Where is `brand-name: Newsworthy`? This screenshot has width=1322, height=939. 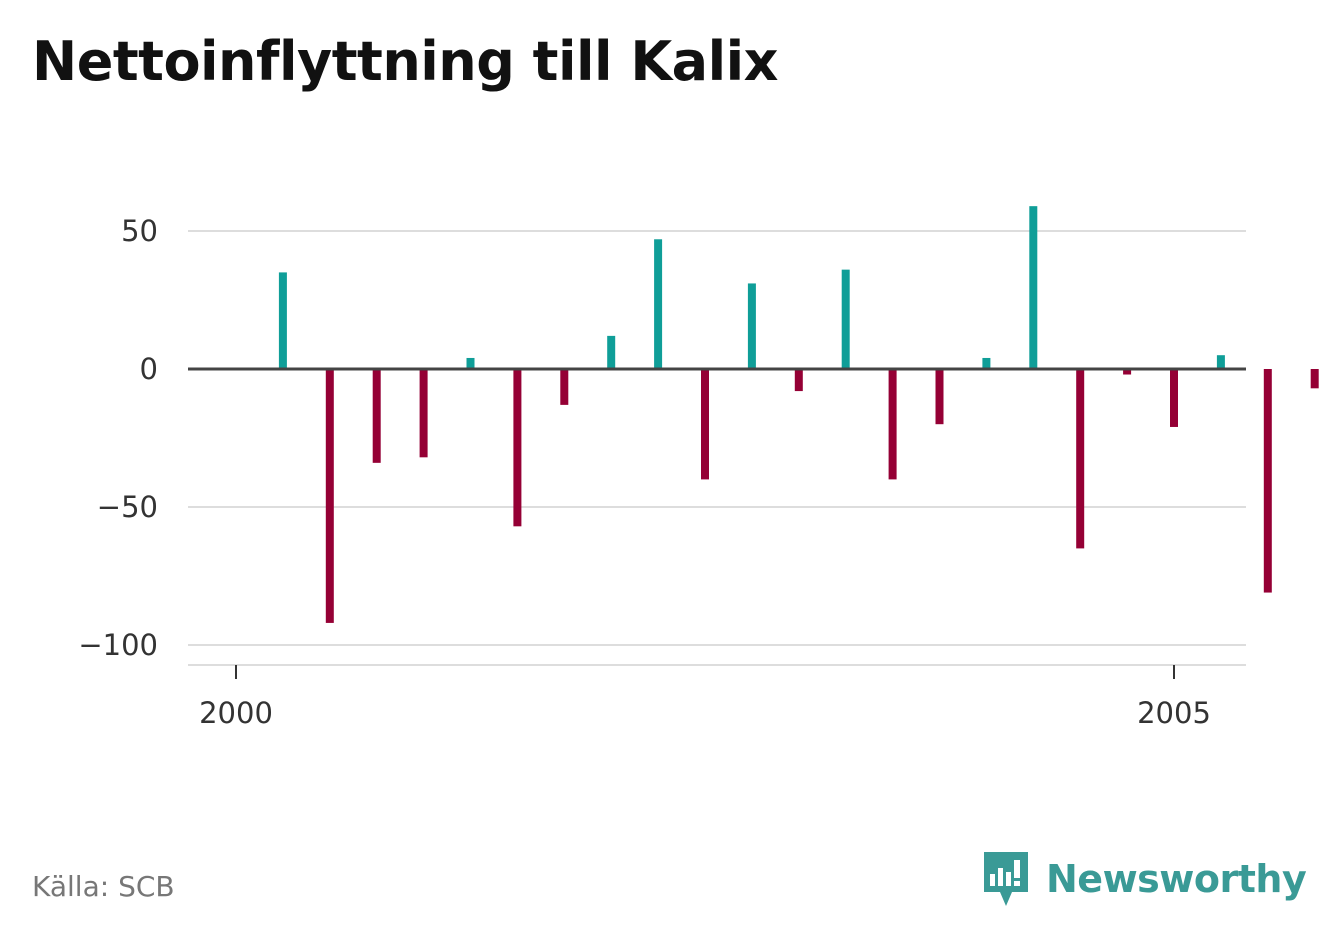
brand-name: Newsworthy is located at coordinates (1176, 879).